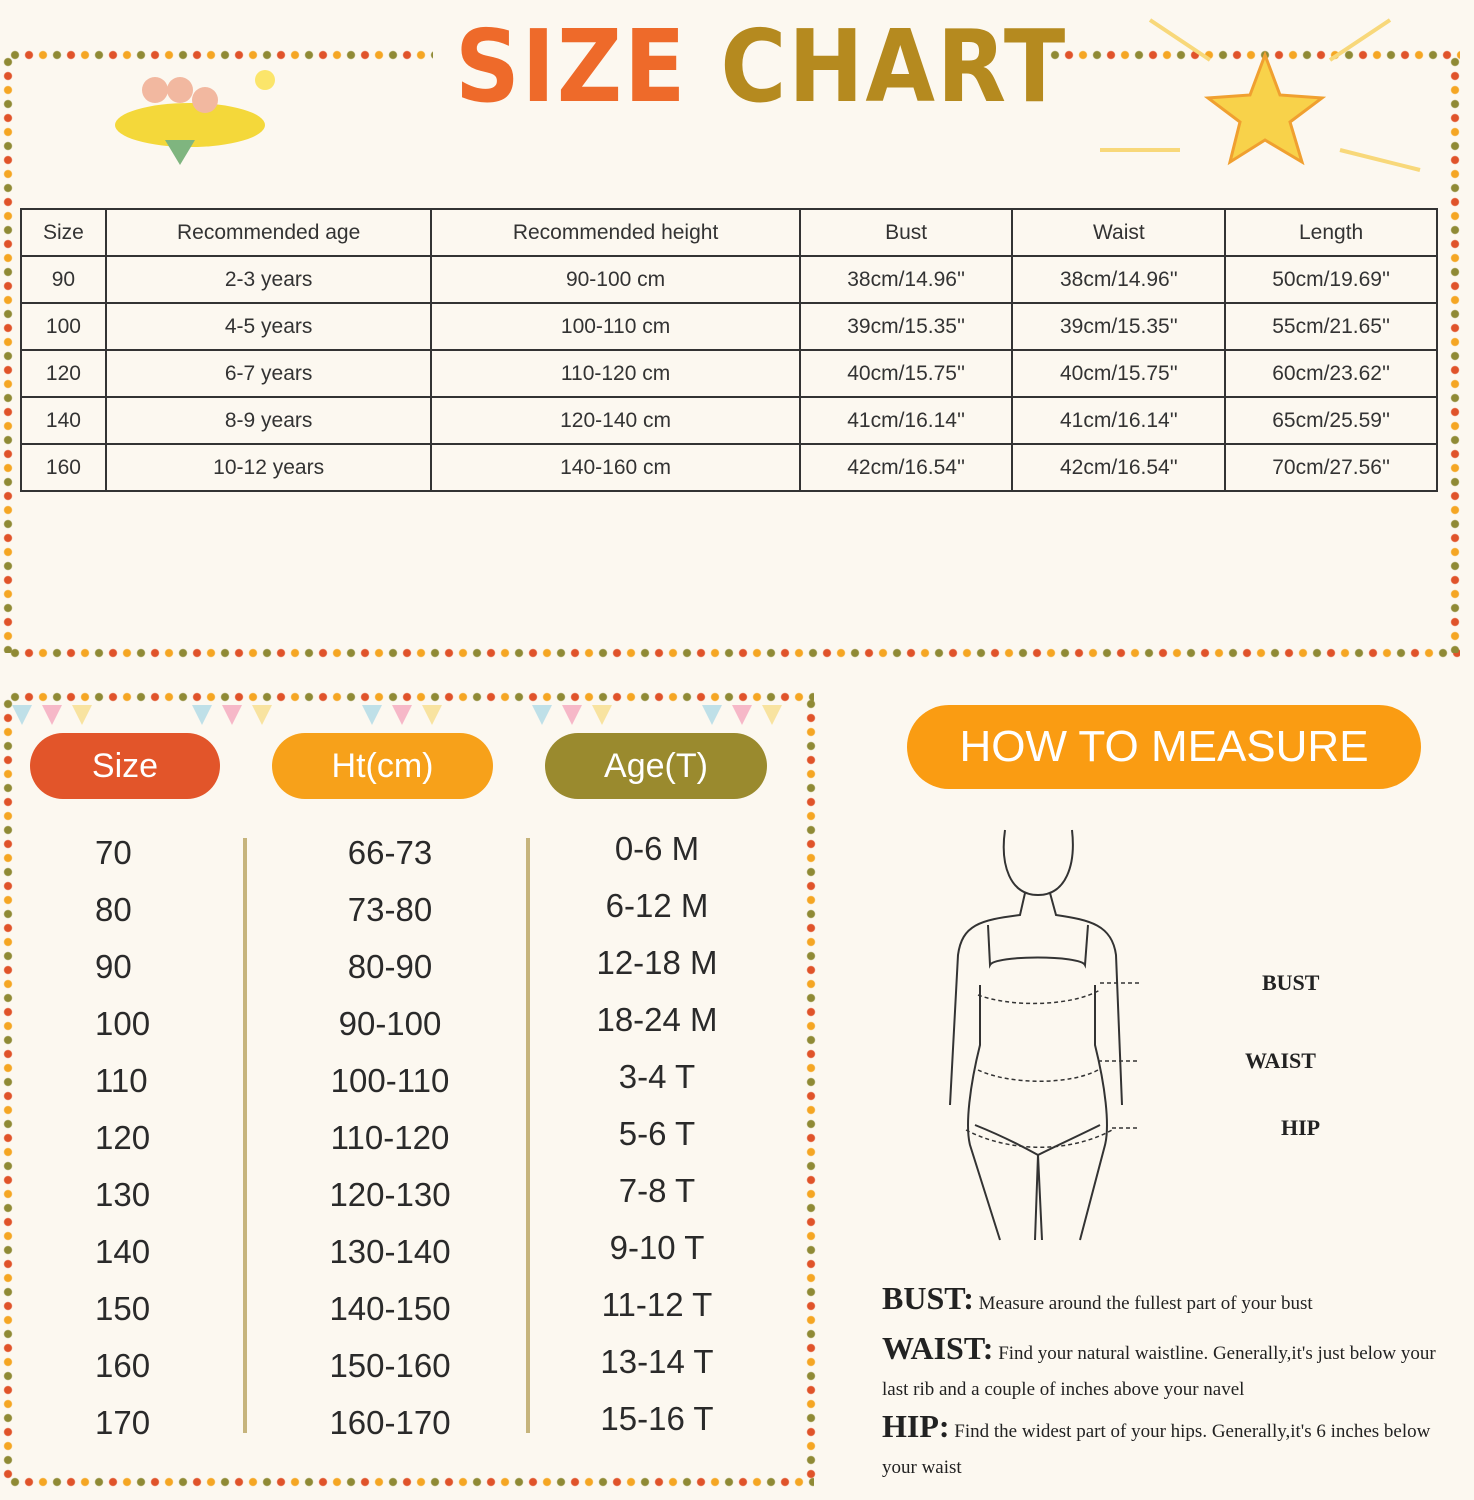 This screenshot has width=1474, height=1500. I want to click on height-value: 80-90, so click(390, 966).